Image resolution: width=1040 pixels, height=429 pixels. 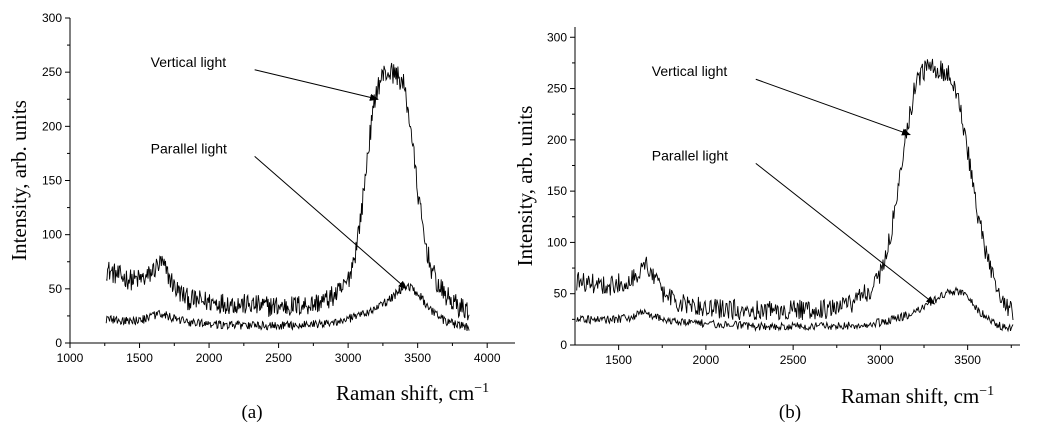 I want to click on x-tick-label: 1000, so click(x=70, y=358).